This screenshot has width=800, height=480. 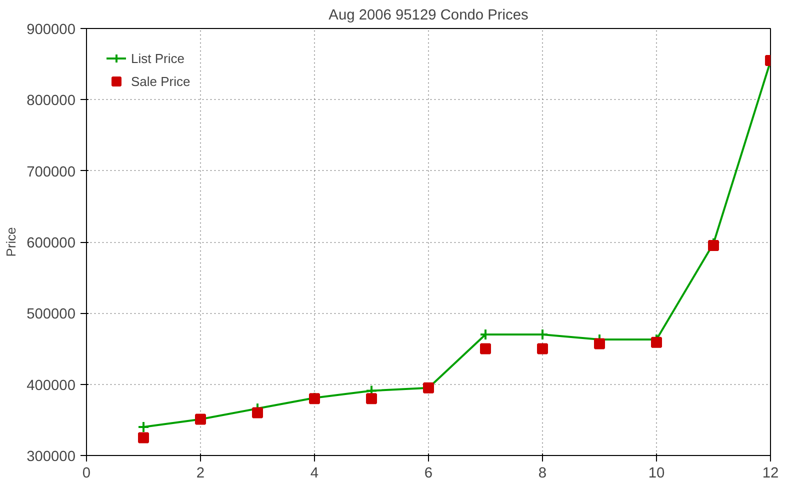 What do you see at coordinates (428, 16) in the screenshot?
I see `chart-title: Aug 2006 95129 Condo Prices` at bounding box center [428, 16].